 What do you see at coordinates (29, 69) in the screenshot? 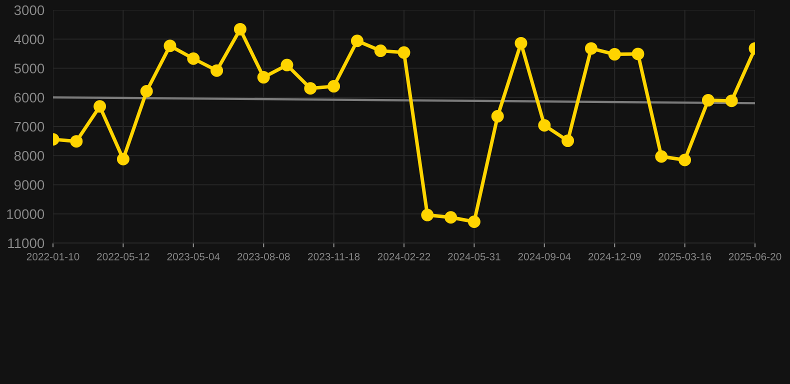
I see `y-tick-label: 5000` at bounding box center [29, 69].